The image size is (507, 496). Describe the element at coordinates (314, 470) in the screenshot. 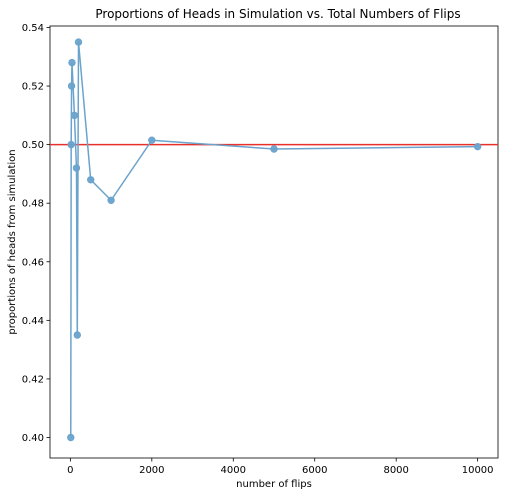

I see `x-tick-label: 6000` at that location.